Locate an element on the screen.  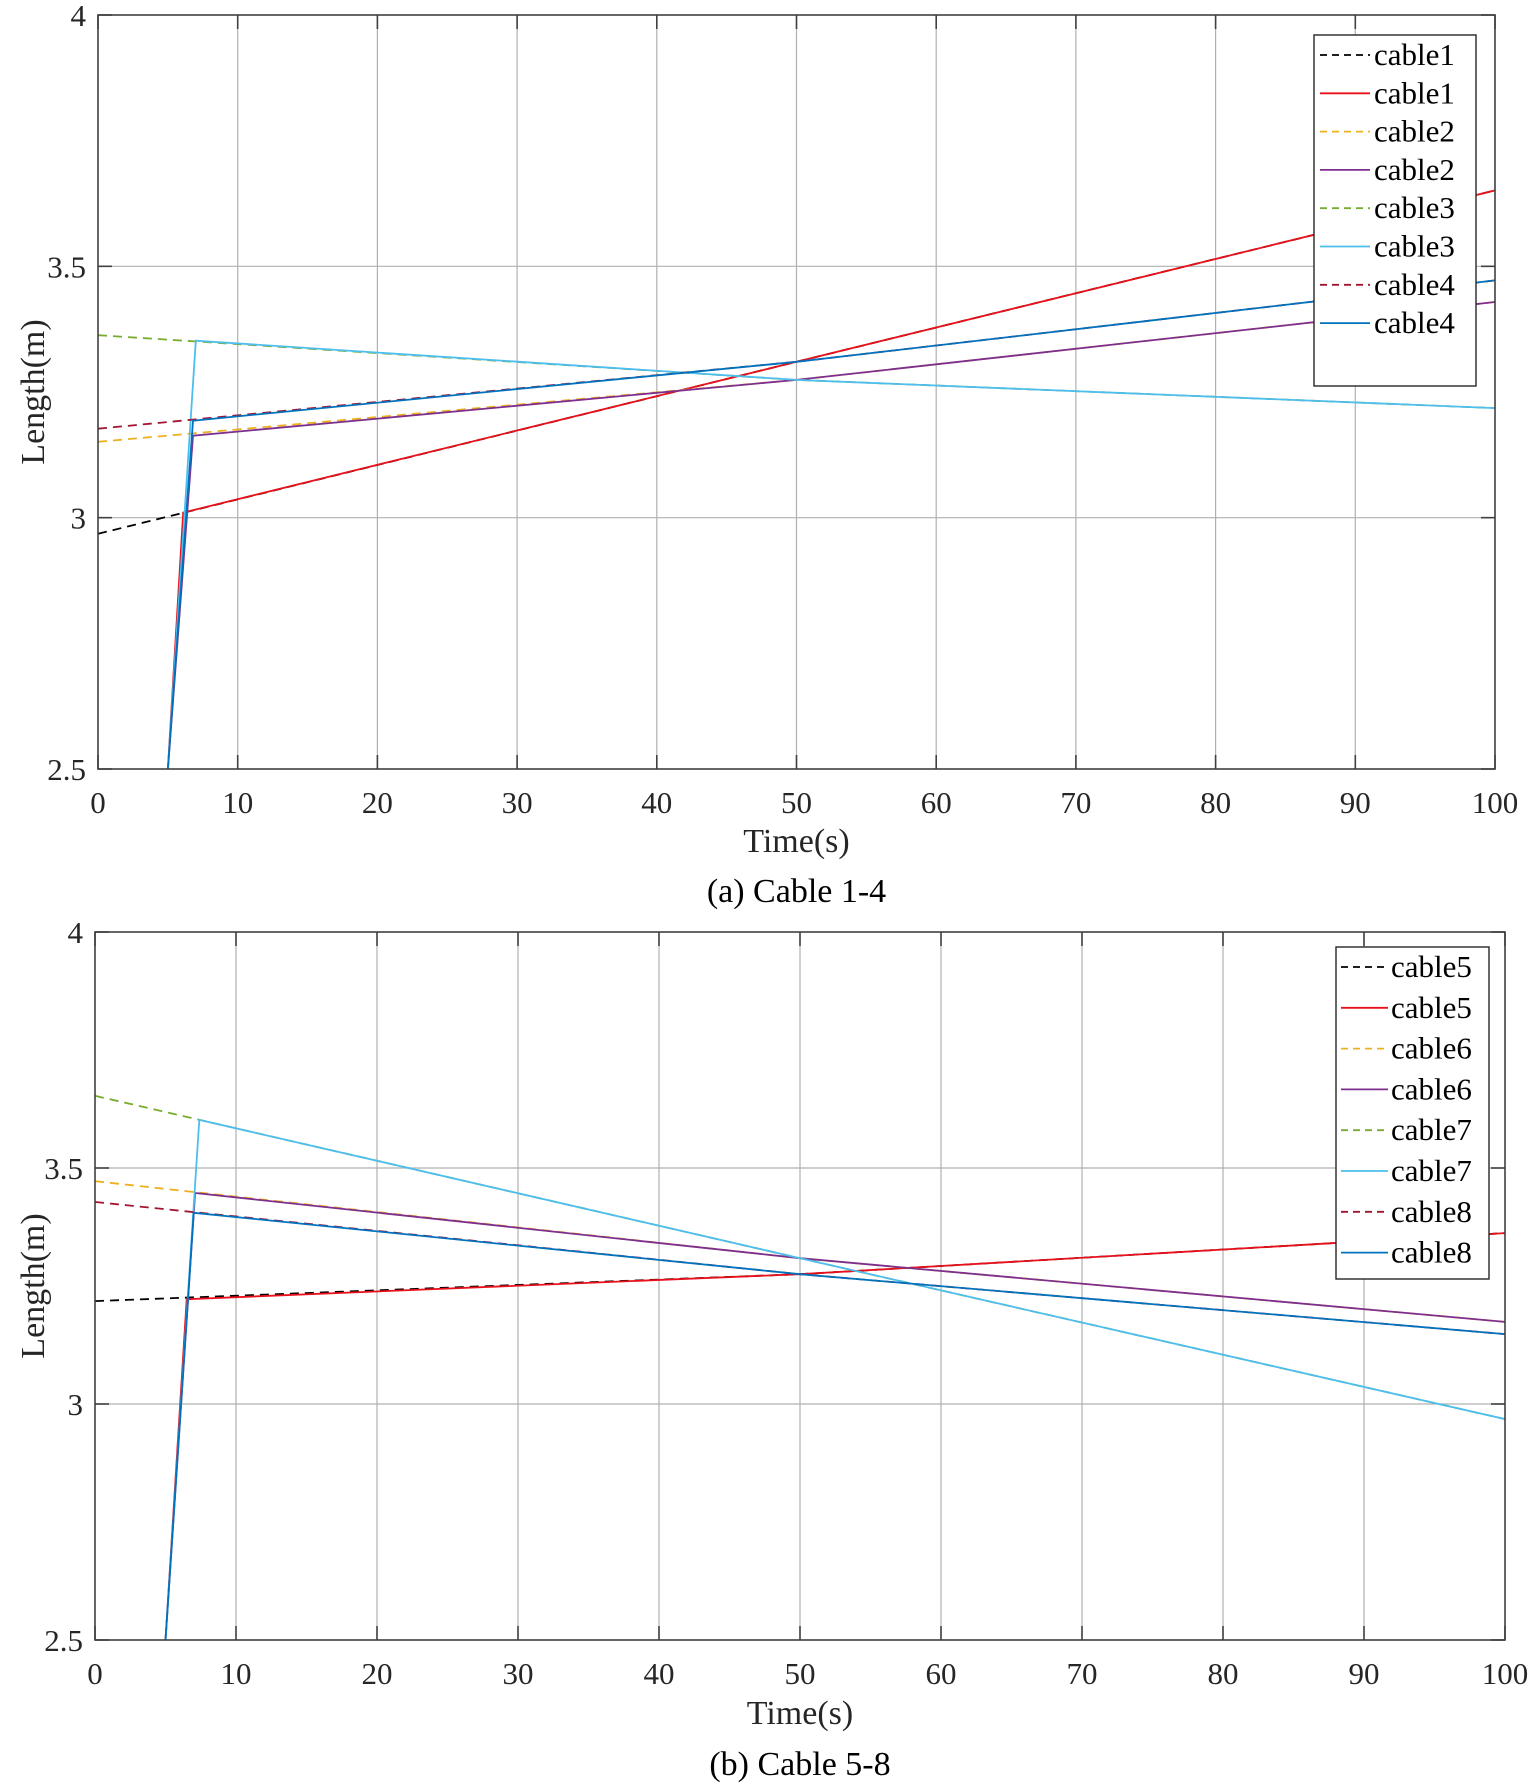
figure-caption: (a) Cable 1-4 is located at coordinates (796, 891).